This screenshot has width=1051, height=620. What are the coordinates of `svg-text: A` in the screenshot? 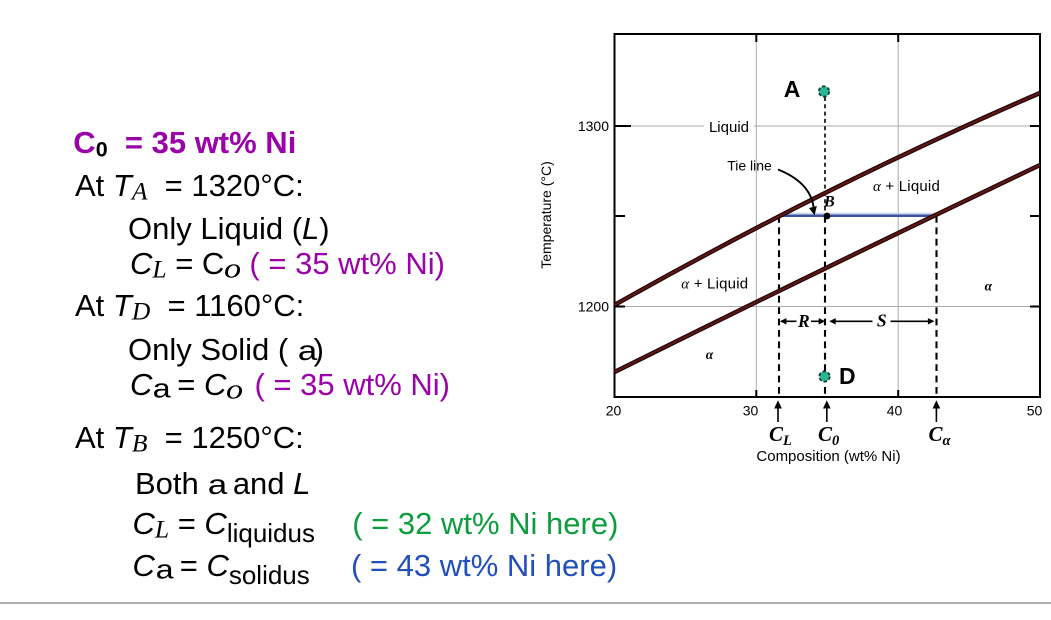 It's located at (792, 89).